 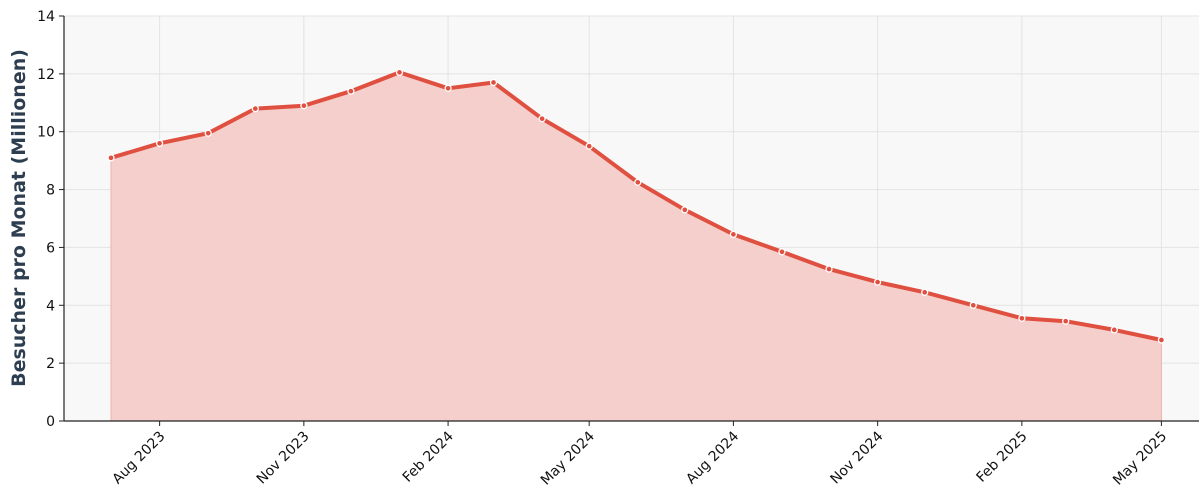 I want to click on y-tick-label: 6, so click(x=50, y=248).